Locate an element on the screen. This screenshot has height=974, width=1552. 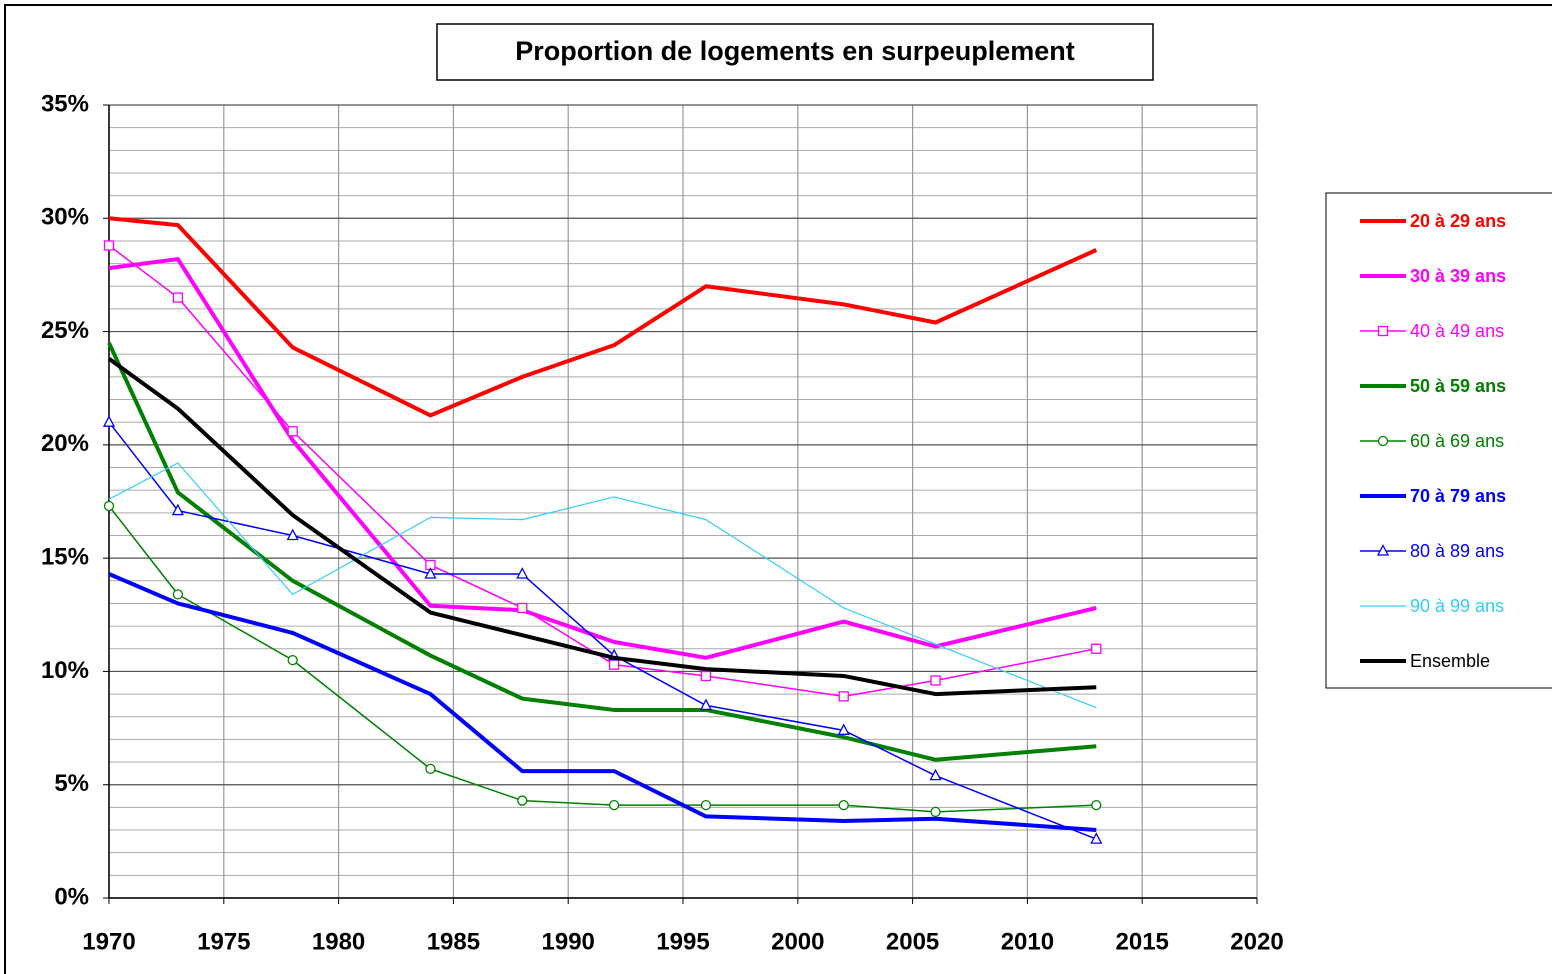
legend-label: 80 à 89 ans is located at coordinates (1457, 551).